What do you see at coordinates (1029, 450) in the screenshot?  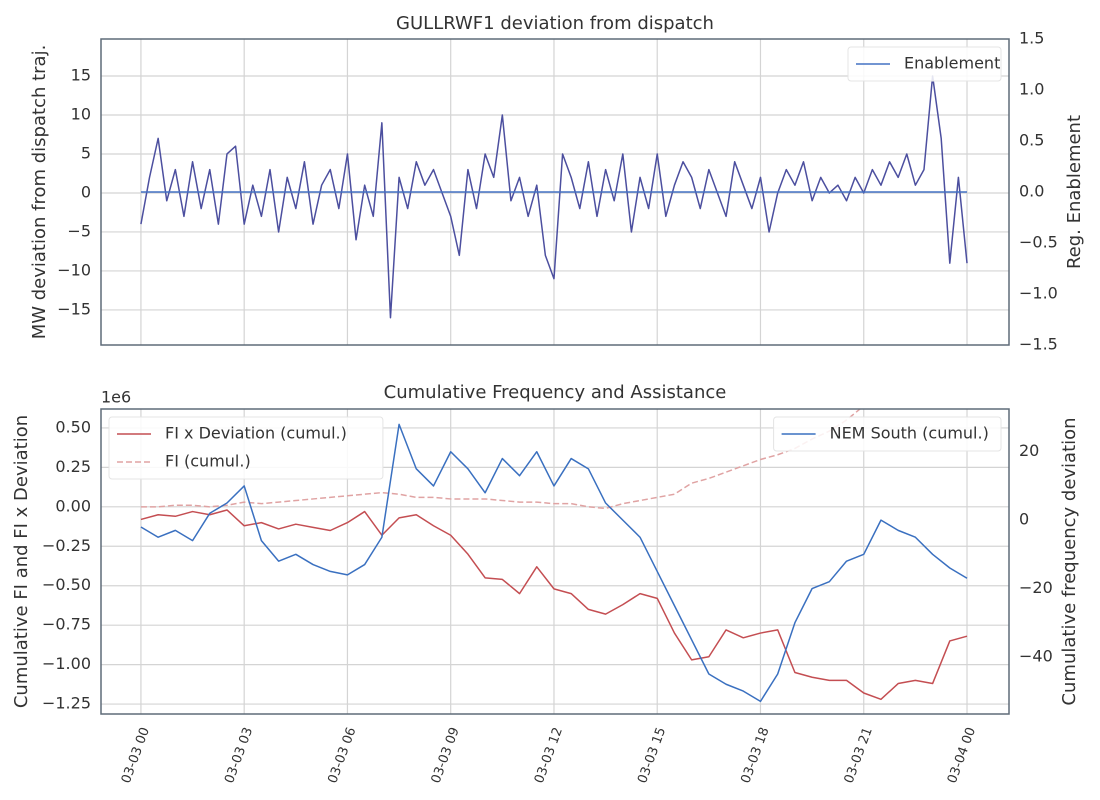 I see `y2-tick-label: 20` at bounding box center [1029, 450].